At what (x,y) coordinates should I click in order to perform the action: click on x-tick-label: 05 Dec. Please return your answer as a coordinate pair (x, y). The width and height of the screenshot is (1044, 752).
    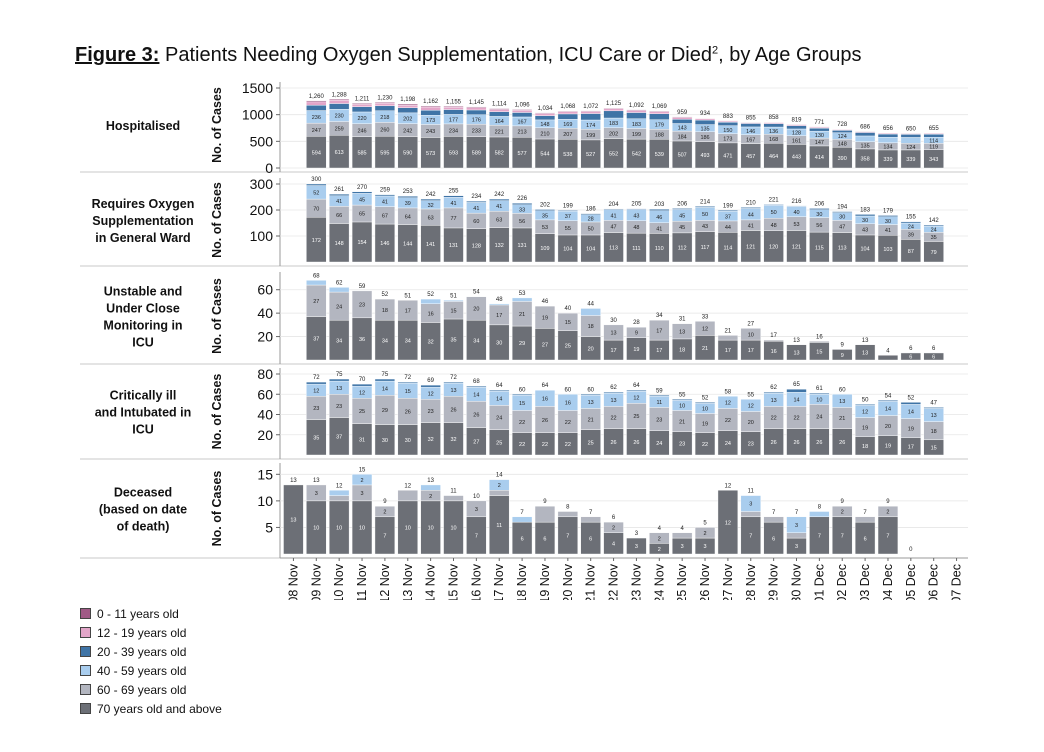
    Looking at the image, I should click on (911, 582).